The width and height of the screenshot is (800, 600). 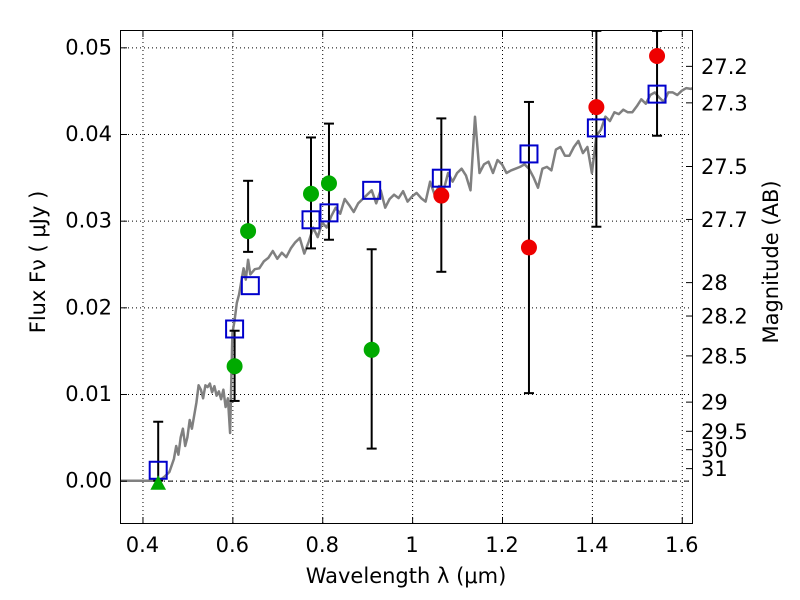 I want to click on x-tick-label: 1.2, so click(x=501, y=545).